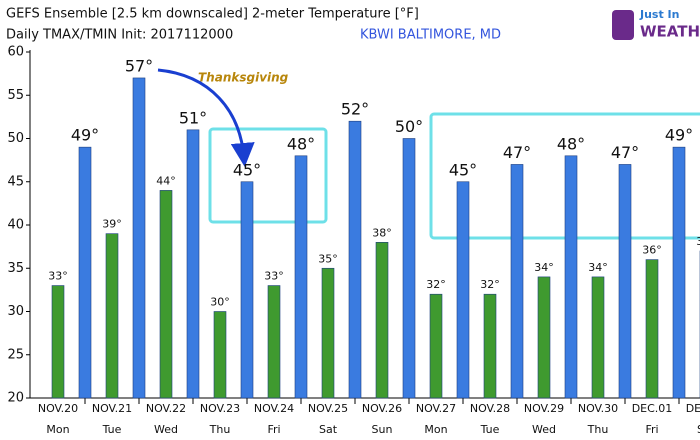 Image resolution: width=700 pixels, height=440 pixels. Describe the element at coordinates (15, 52) in the screenshot. I see `y-tick-label: 60` at that location.